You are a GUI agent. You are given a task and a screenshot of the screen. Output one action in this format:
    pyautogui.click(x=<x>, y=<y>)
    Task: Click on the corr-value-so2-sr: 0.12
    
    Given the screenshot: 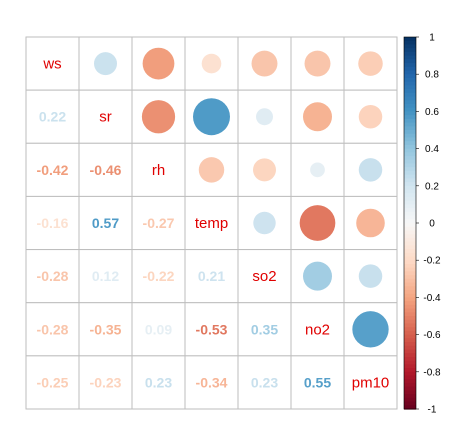 What is the action you would take?
    pyautogui.click(x=105, y=276)
    